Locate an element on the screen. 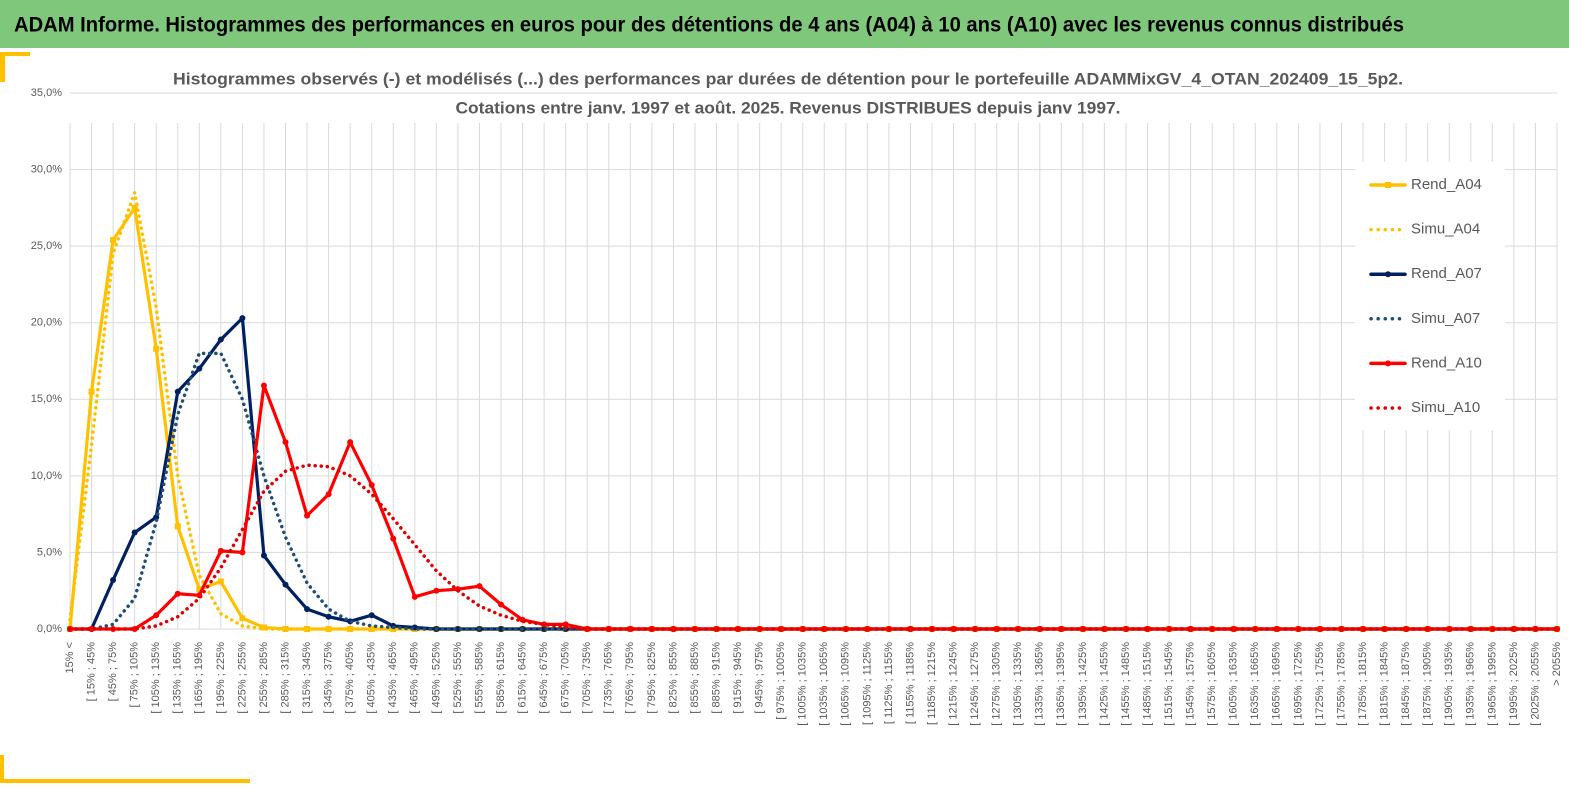 Image resolution: width=1569 pixels, height=789 pixels. x-tick-label: [ 1965% ; 1995% is located at coordinates (1492, 684).